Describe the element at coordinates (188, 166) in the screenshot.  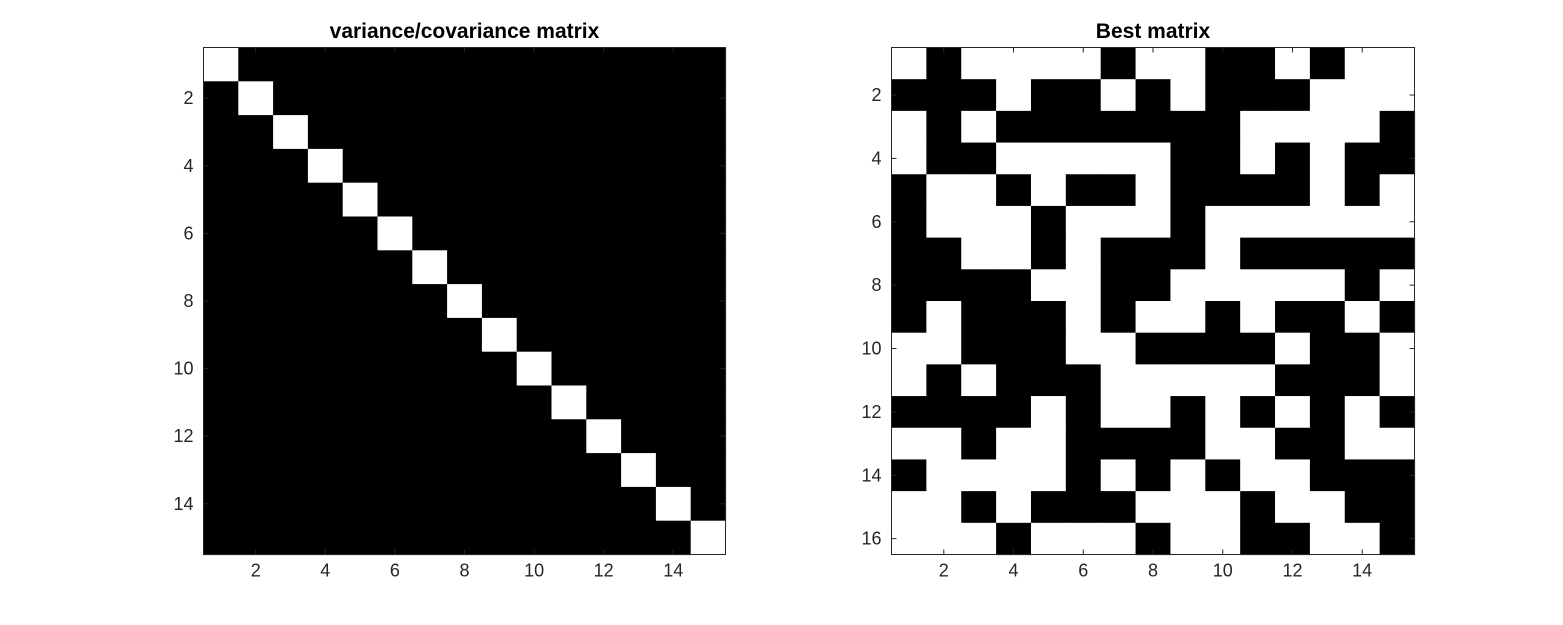
I see `y-tick-label: 4` at that location.